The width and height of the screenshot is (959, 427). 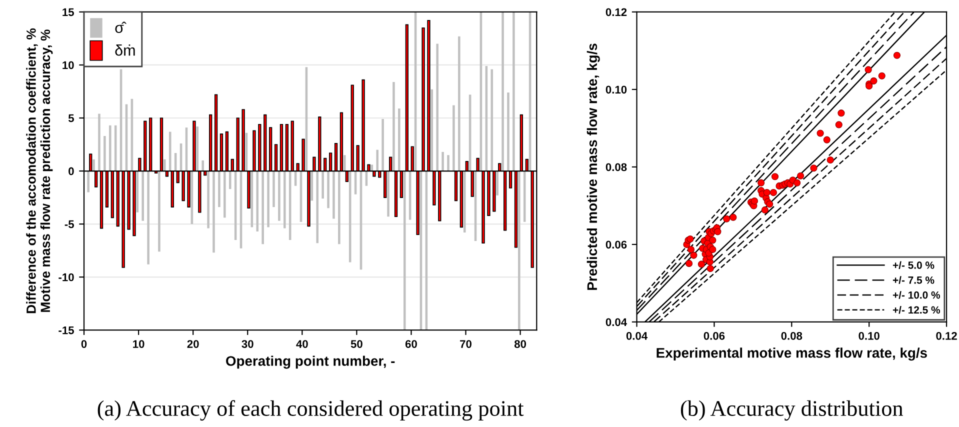 I want to click on x-axis-title: Experimental motive mass flow rate, kg/s, so click(x=791, y=354).